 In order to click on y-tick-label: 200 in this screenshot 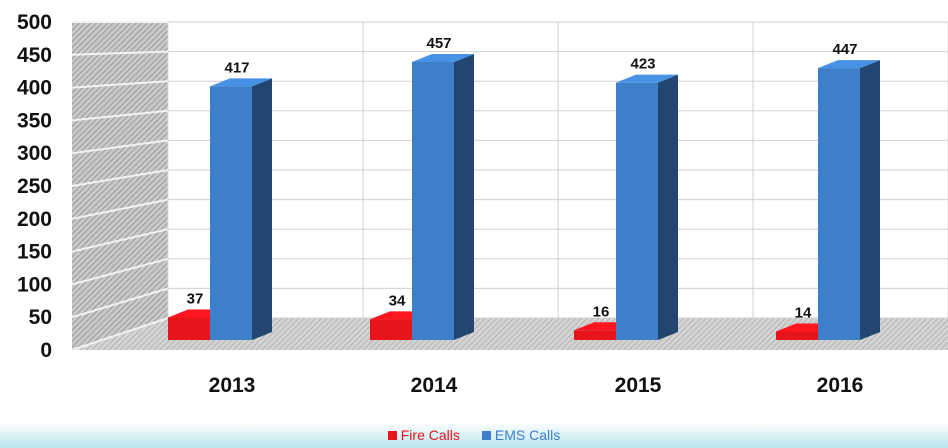, I will do `click(34, 219)`.